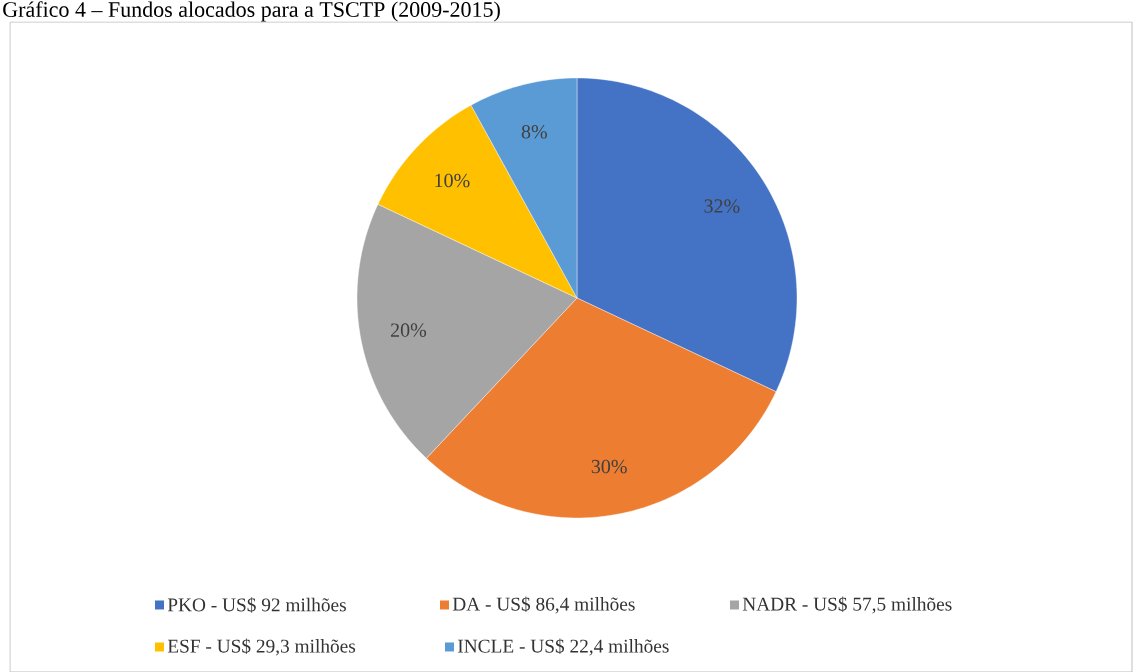 The width and height of the screenshot is (1133, 672). I want to click on legend-label: ESF - US$ 29,3 milhões, so click(261, 647).